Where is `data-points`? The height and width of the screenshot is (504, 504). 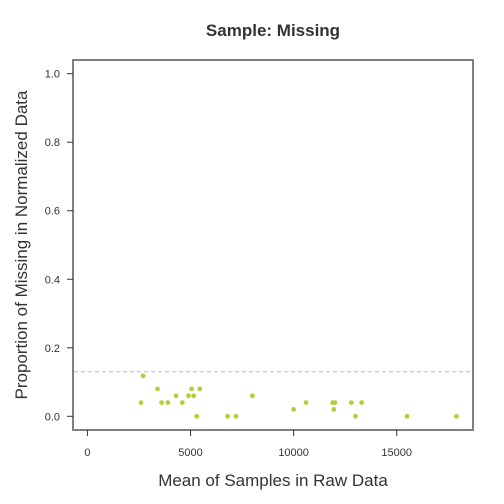 data-points is located at coordinates (298, 396).